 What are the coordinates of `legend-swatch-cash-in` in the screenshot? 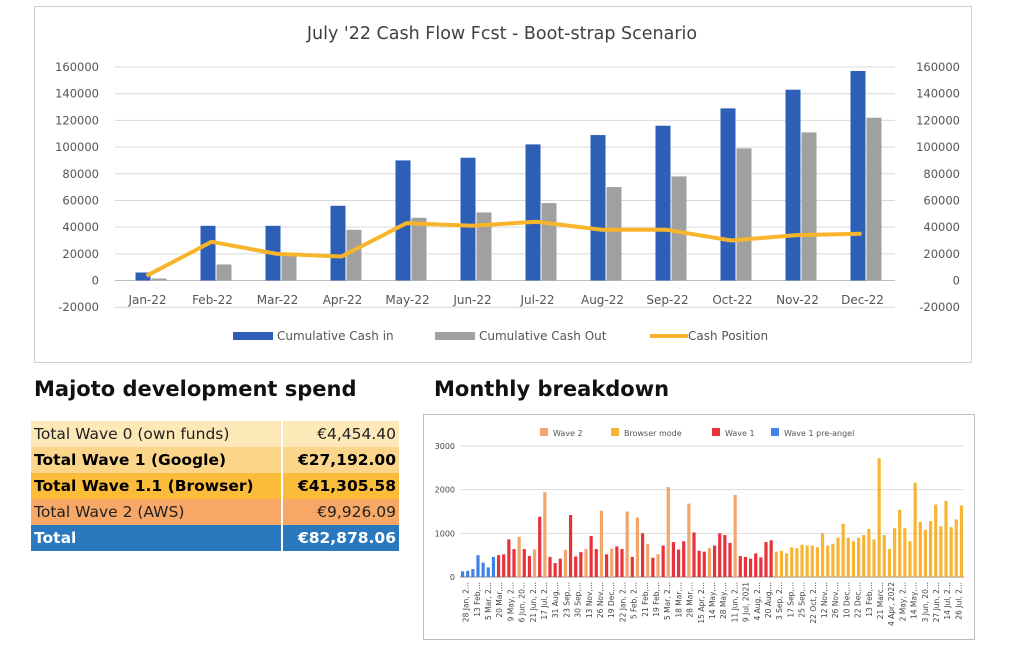 It's located at (253, 336).